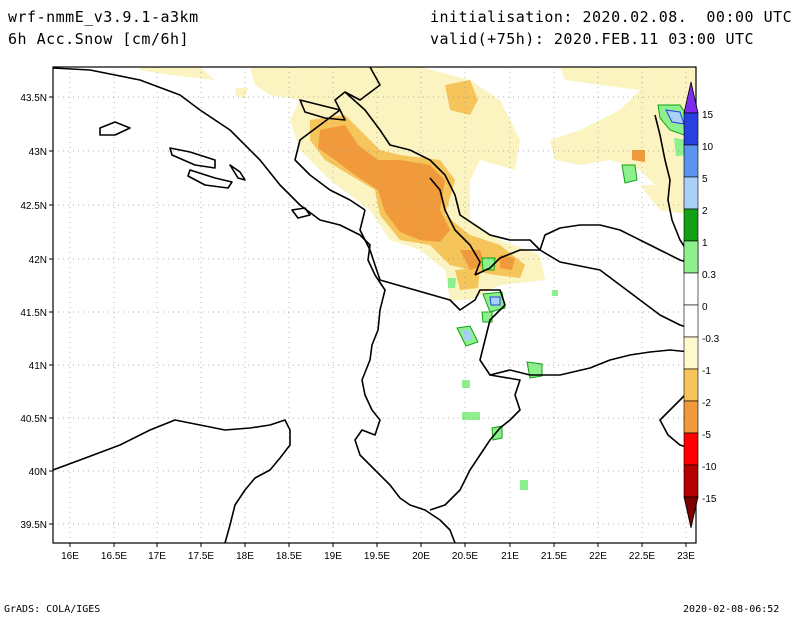 This screenshot has width=800, height=618. Describe the element at coordinates (554, 556) in the screenshot. I see `lon-label: 21.5E` at that location.